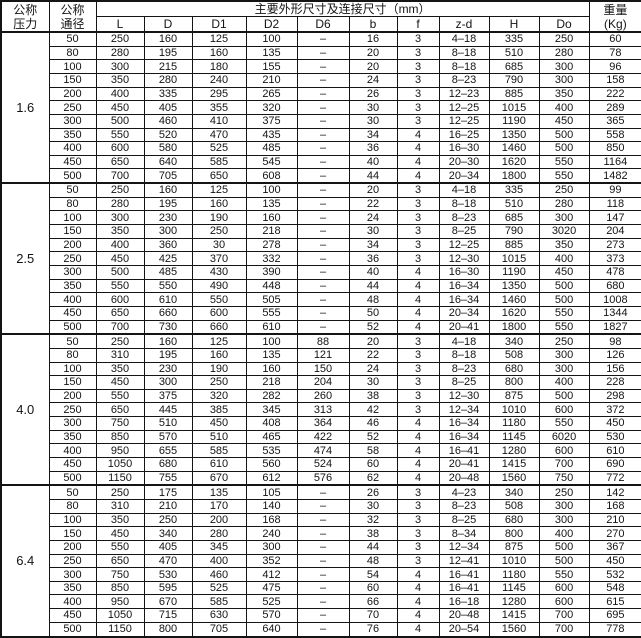 The image size is (641, 638). What do you see at coordinates (514, 533) in the screenshot?
I see `cell-value: 800` at bounding box center [514, 533].